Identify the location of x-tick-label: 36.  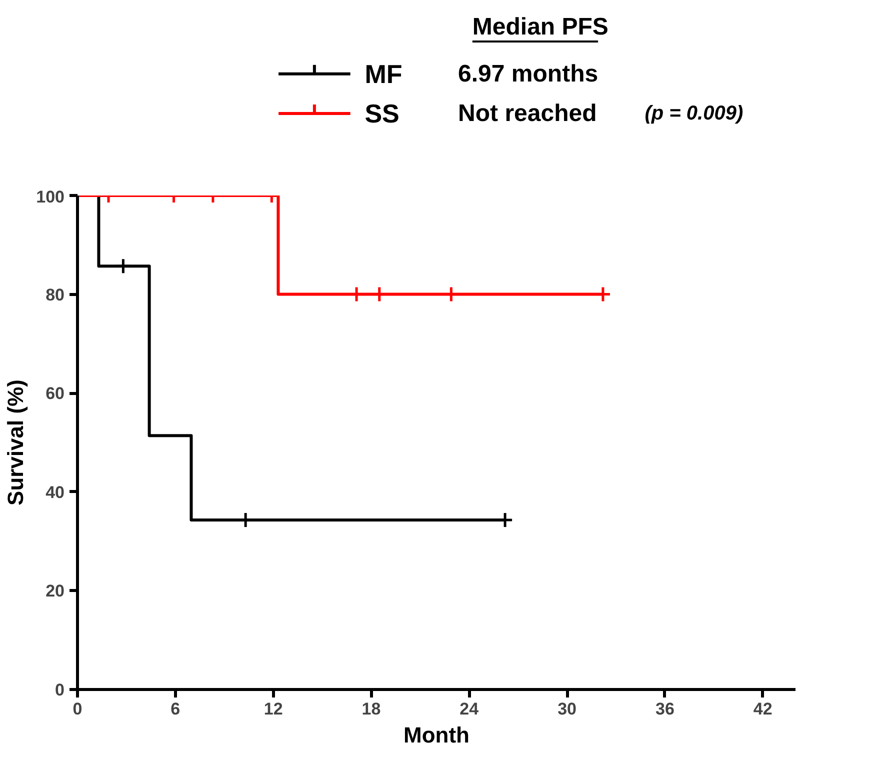
(665, 709).